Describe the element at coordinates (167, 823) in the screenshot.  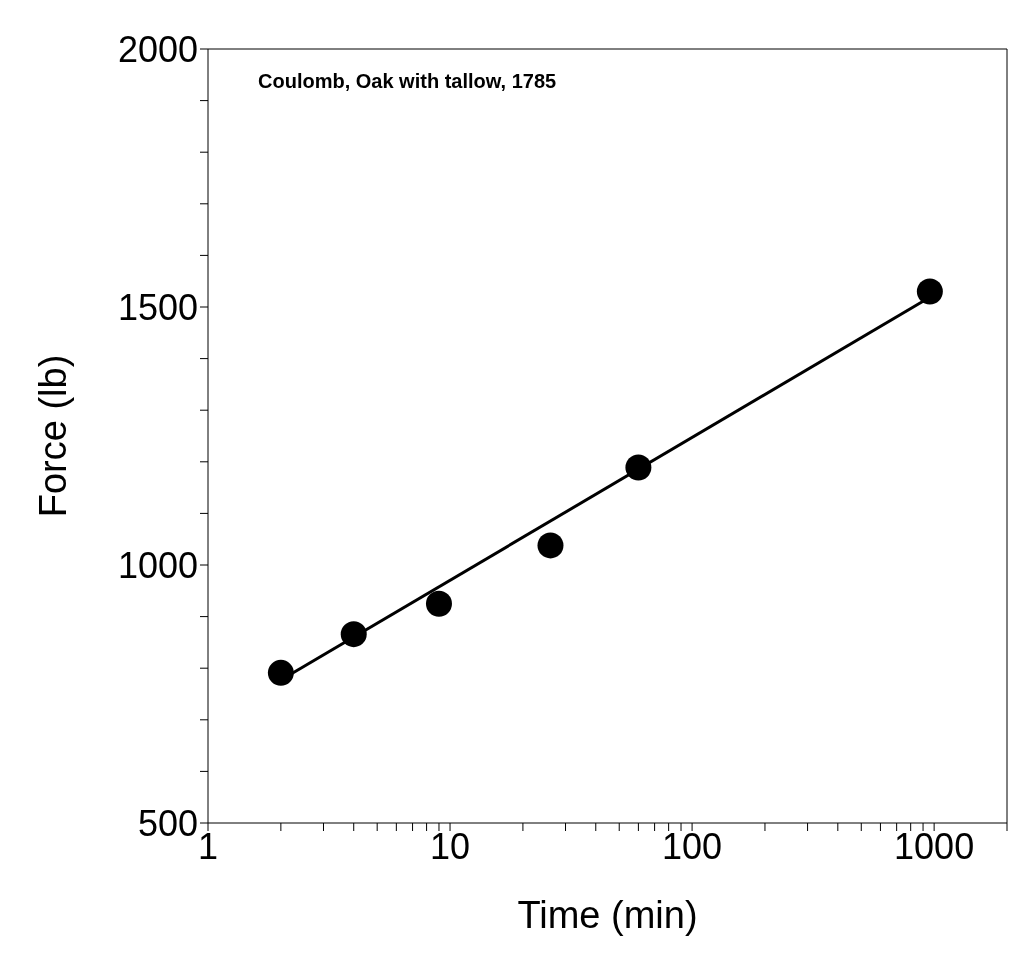
I see `y-tick-label: 500` at that location.